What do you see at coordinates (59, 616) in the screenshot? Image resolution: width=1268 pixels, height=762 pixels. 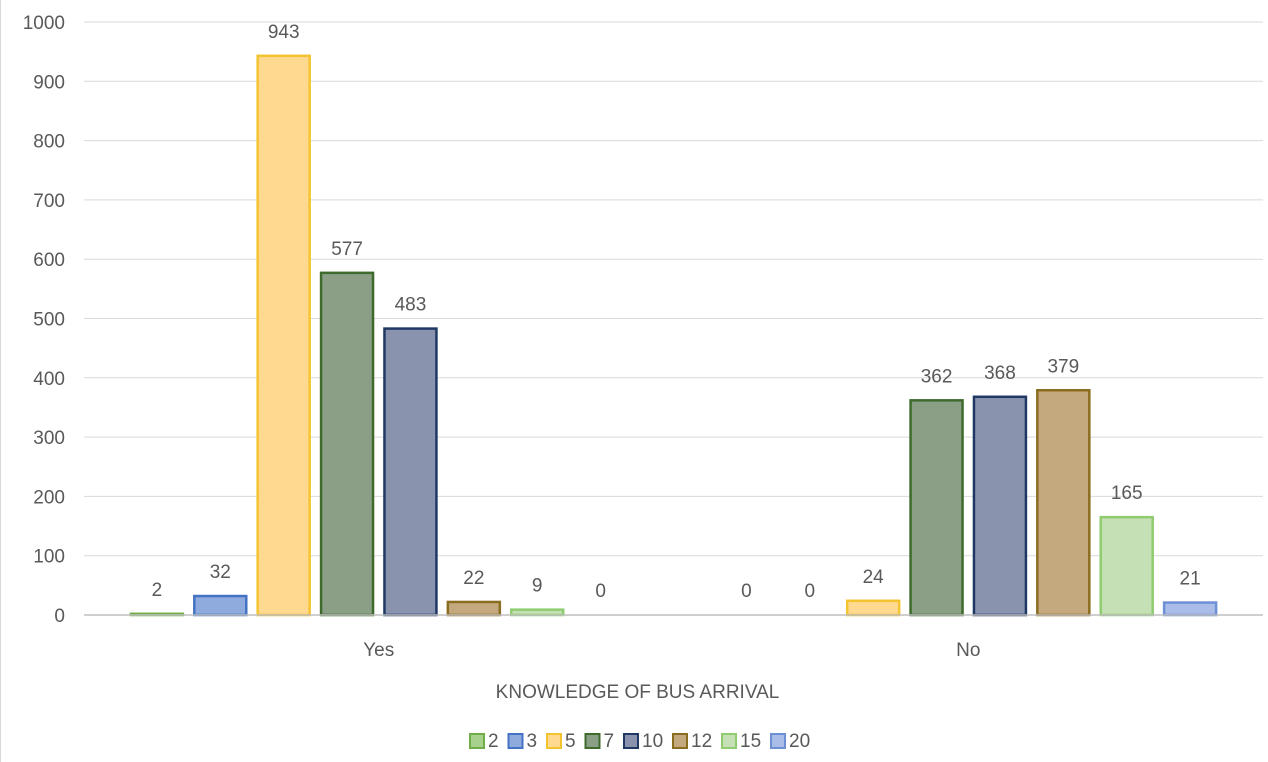 I see `y-tick-label: 0` at bounding box center [59, 616].